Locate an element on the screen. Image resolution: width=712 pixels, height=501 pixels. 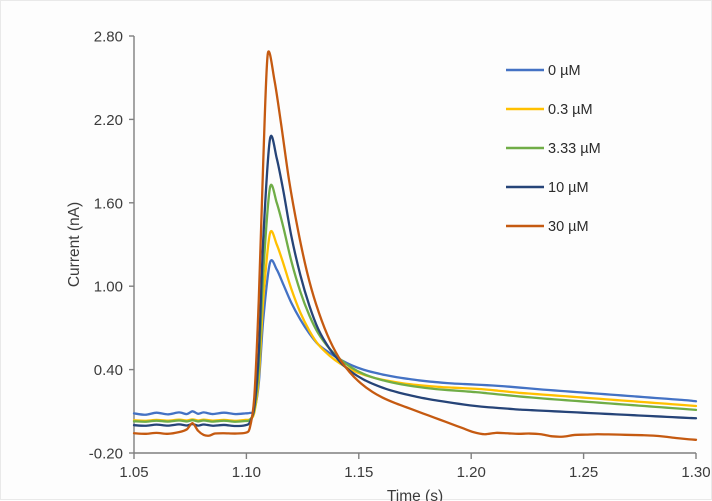
legend-label: 3.33 µM is located at coordinates (574, 149).